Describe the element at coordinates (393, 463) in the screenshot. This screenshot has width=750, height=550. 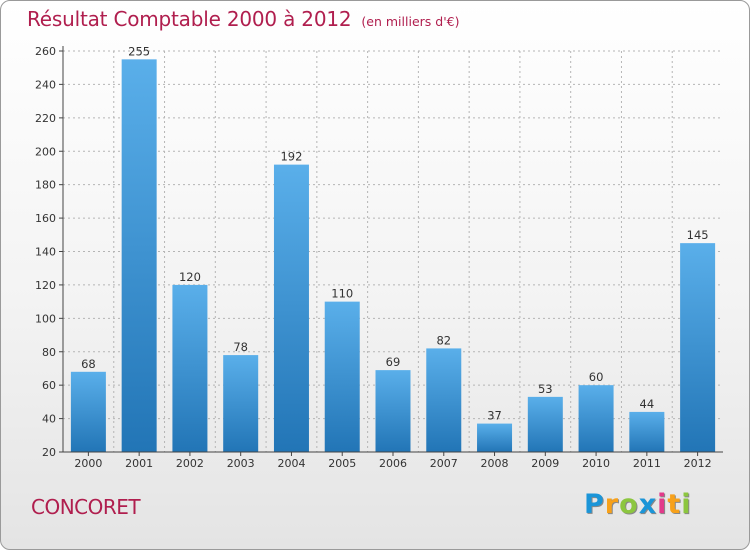
I see `x-tick-label: 2006` at that location.